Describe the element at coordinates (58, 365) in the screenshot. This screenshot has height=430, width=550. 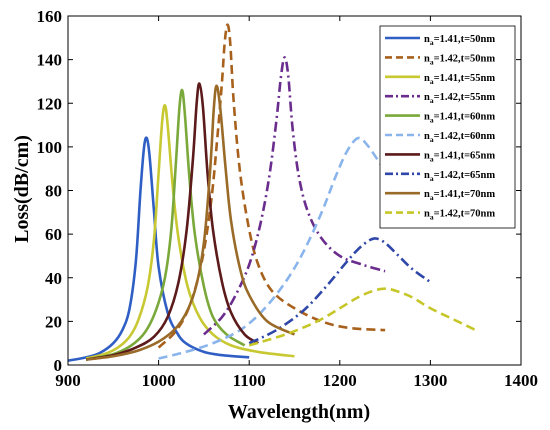
I see `y-tick-label: 0` at that location.